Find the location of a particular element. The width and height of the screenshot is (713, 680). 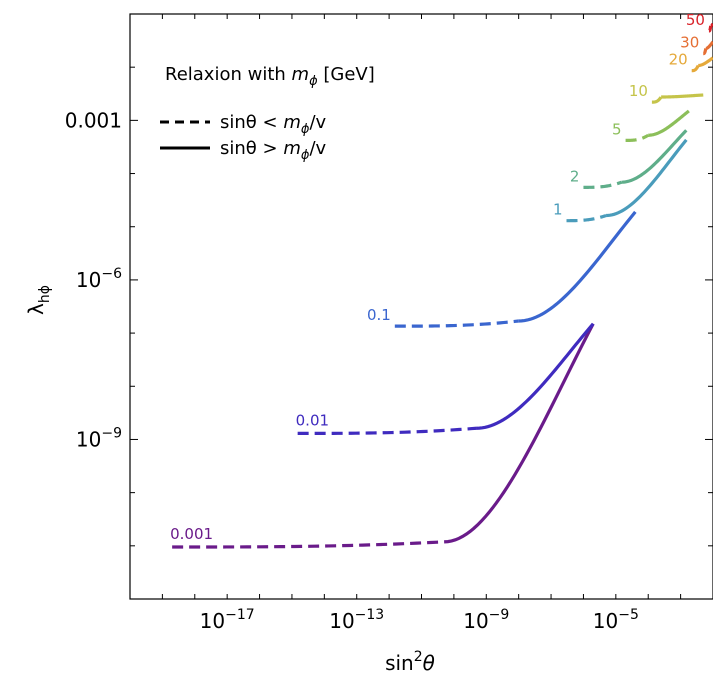

y-tick-label: 10⁻⁹ is located at coordinates (99, 438).